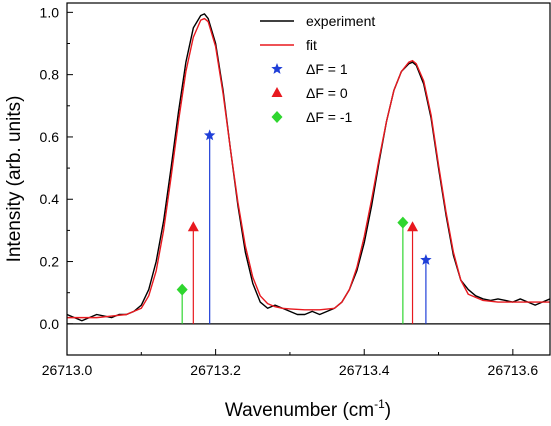 This screenshot has width=551, height=426. I want to click on x-axis-title-suffix: ), so click(388, 410).